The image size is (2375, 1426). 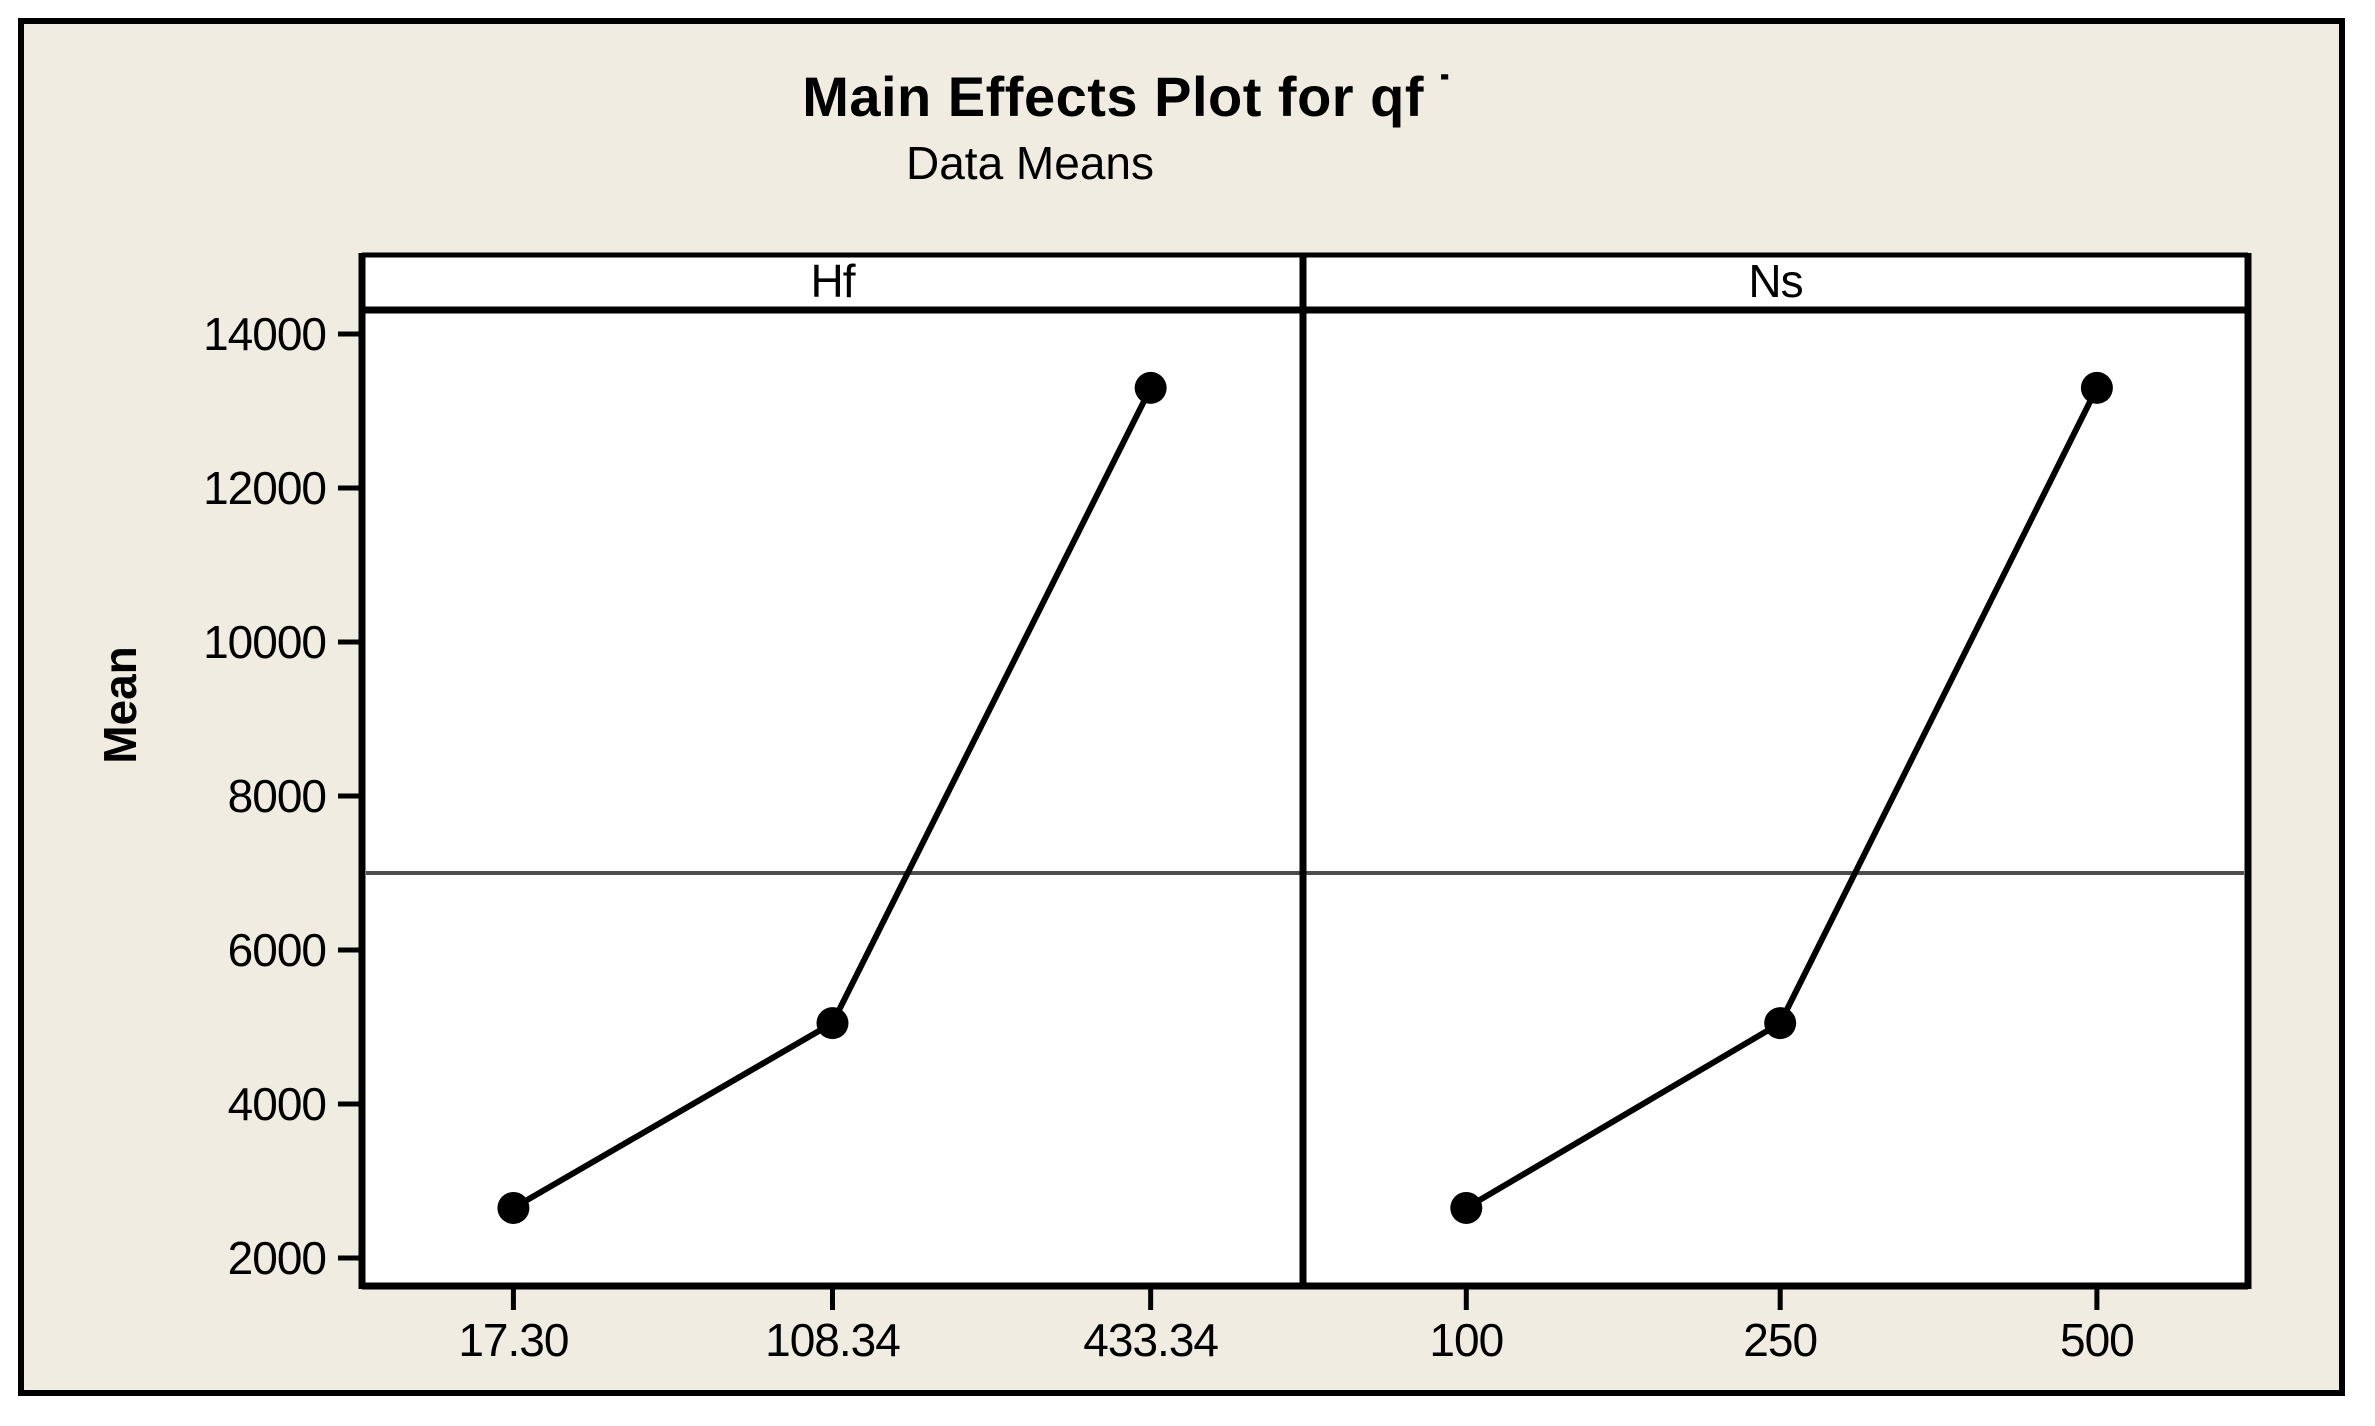 What do you see at coordinates (264, 642) in the screenshot?
I see `y-tick-label: 10000` at bounding box center [264, 642].